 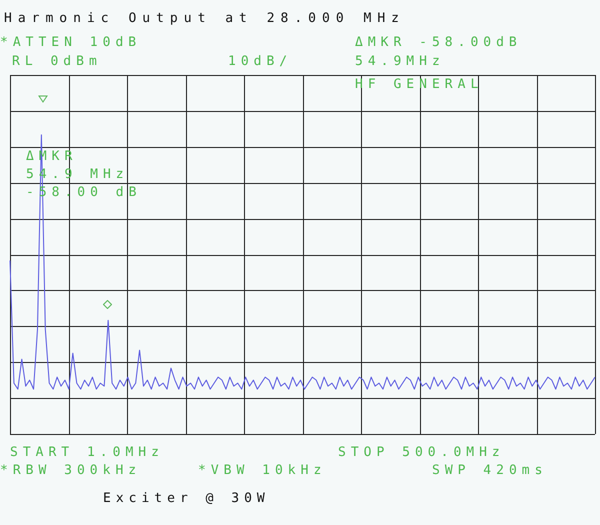 I want to click on text: Exciter @ 30W, so click(x=186, y=498).